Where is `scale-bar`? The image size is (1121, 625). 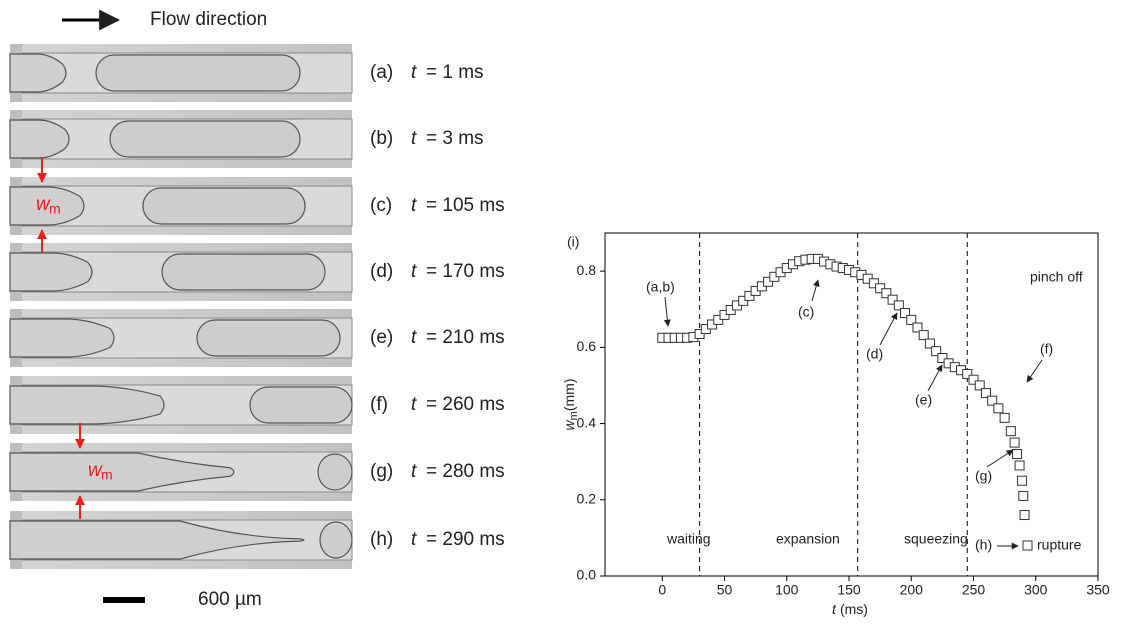 scale-bar is located at coordinates (124, 600).